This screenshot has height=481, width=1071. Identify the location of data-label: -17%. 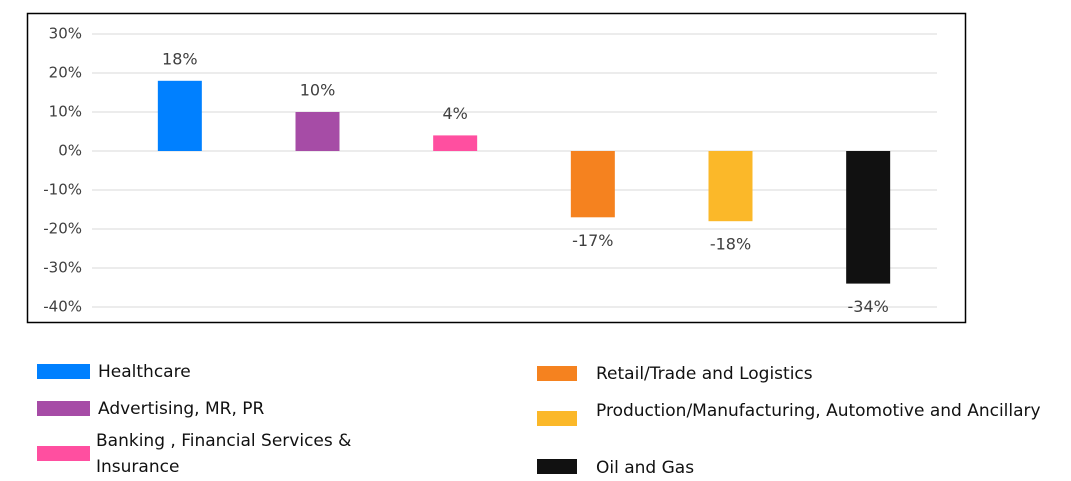
(592, 240).